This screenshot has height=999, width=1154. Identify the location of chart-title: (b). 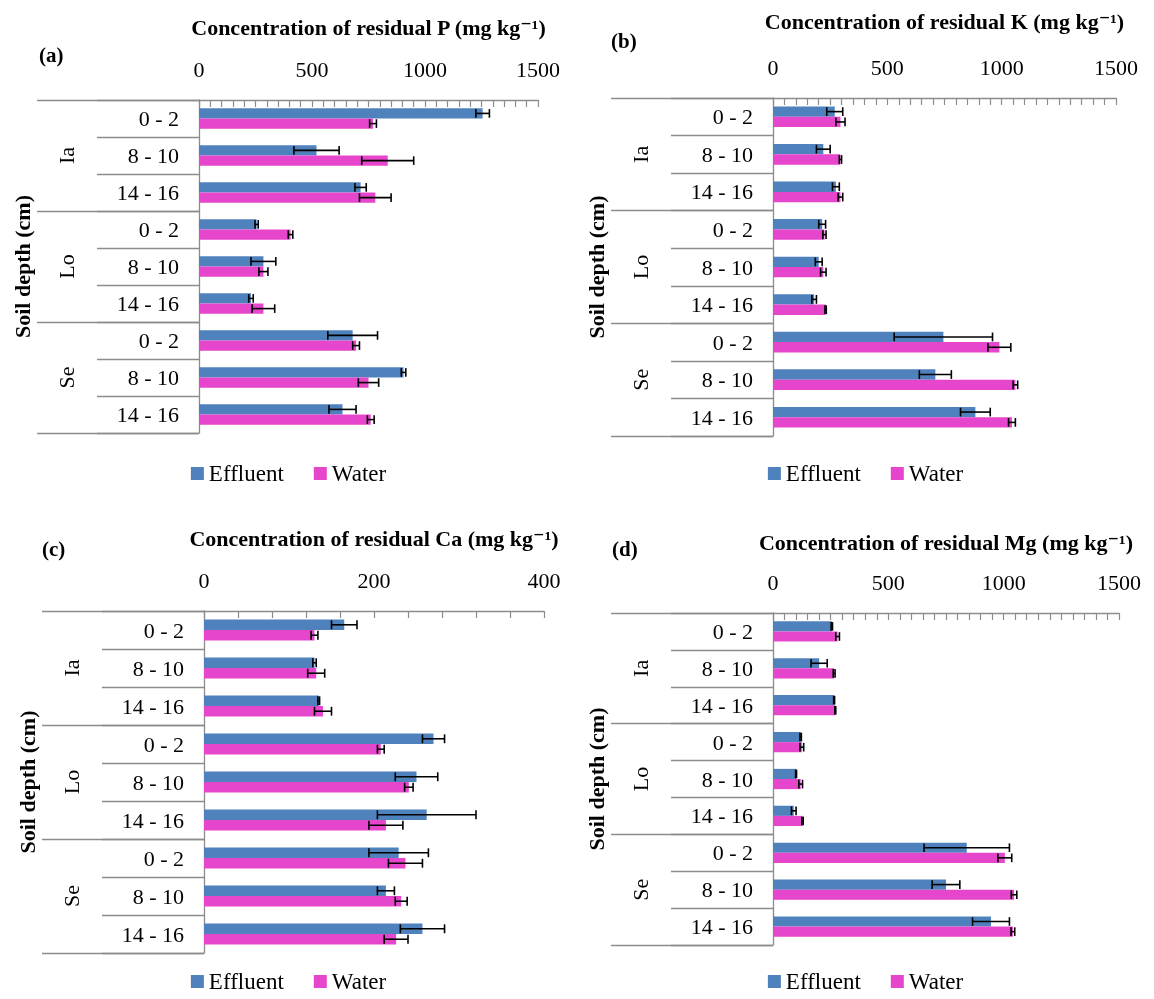
(624, 40).